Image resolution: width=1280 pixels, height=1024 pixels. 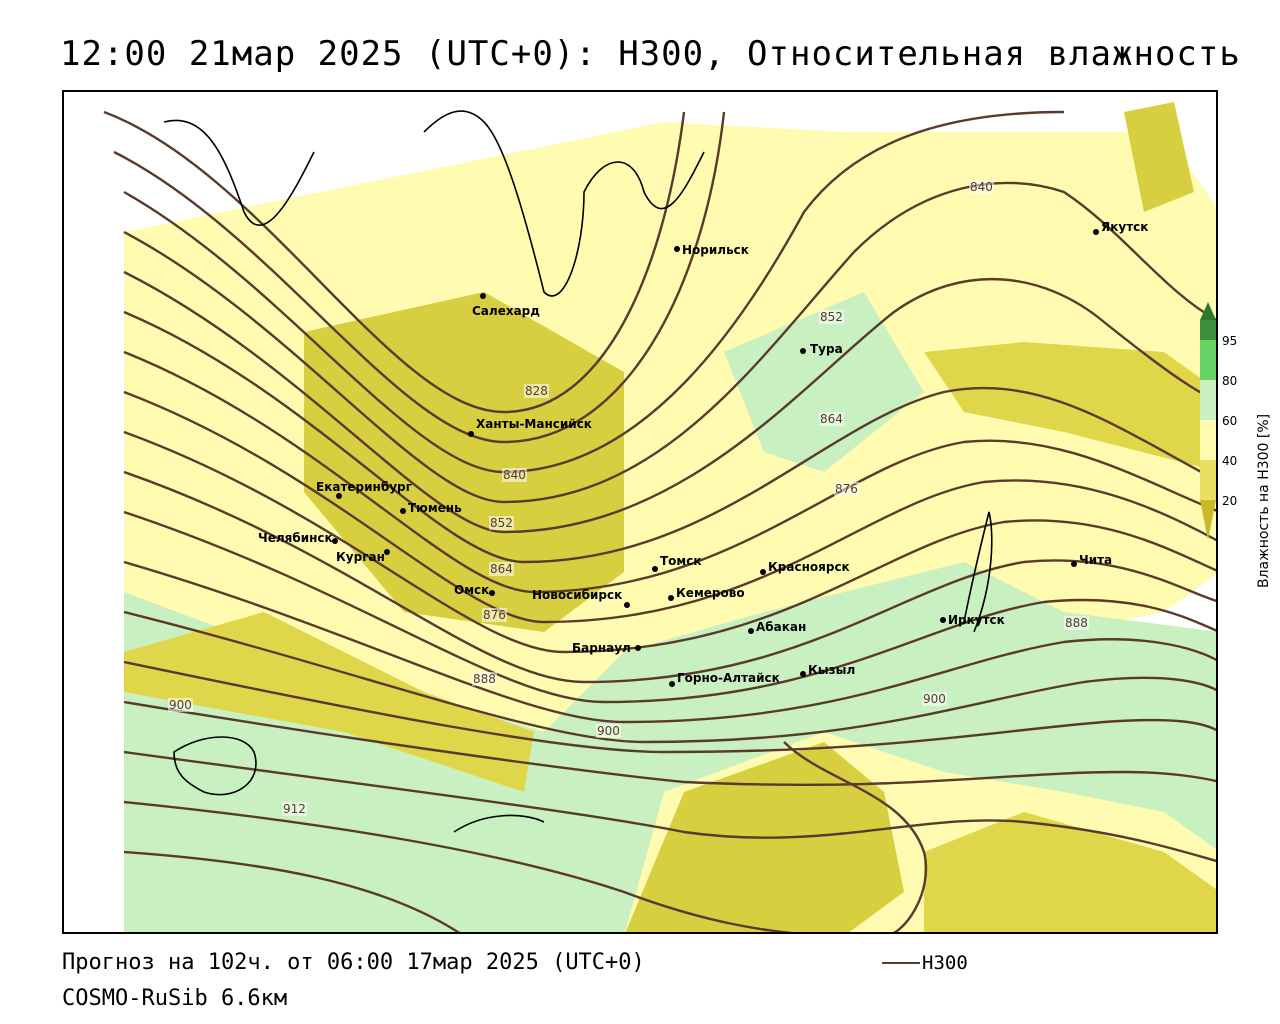 I want to click on model-name: COSMO-RuSib 6.6км, so click(x=175, y=998).